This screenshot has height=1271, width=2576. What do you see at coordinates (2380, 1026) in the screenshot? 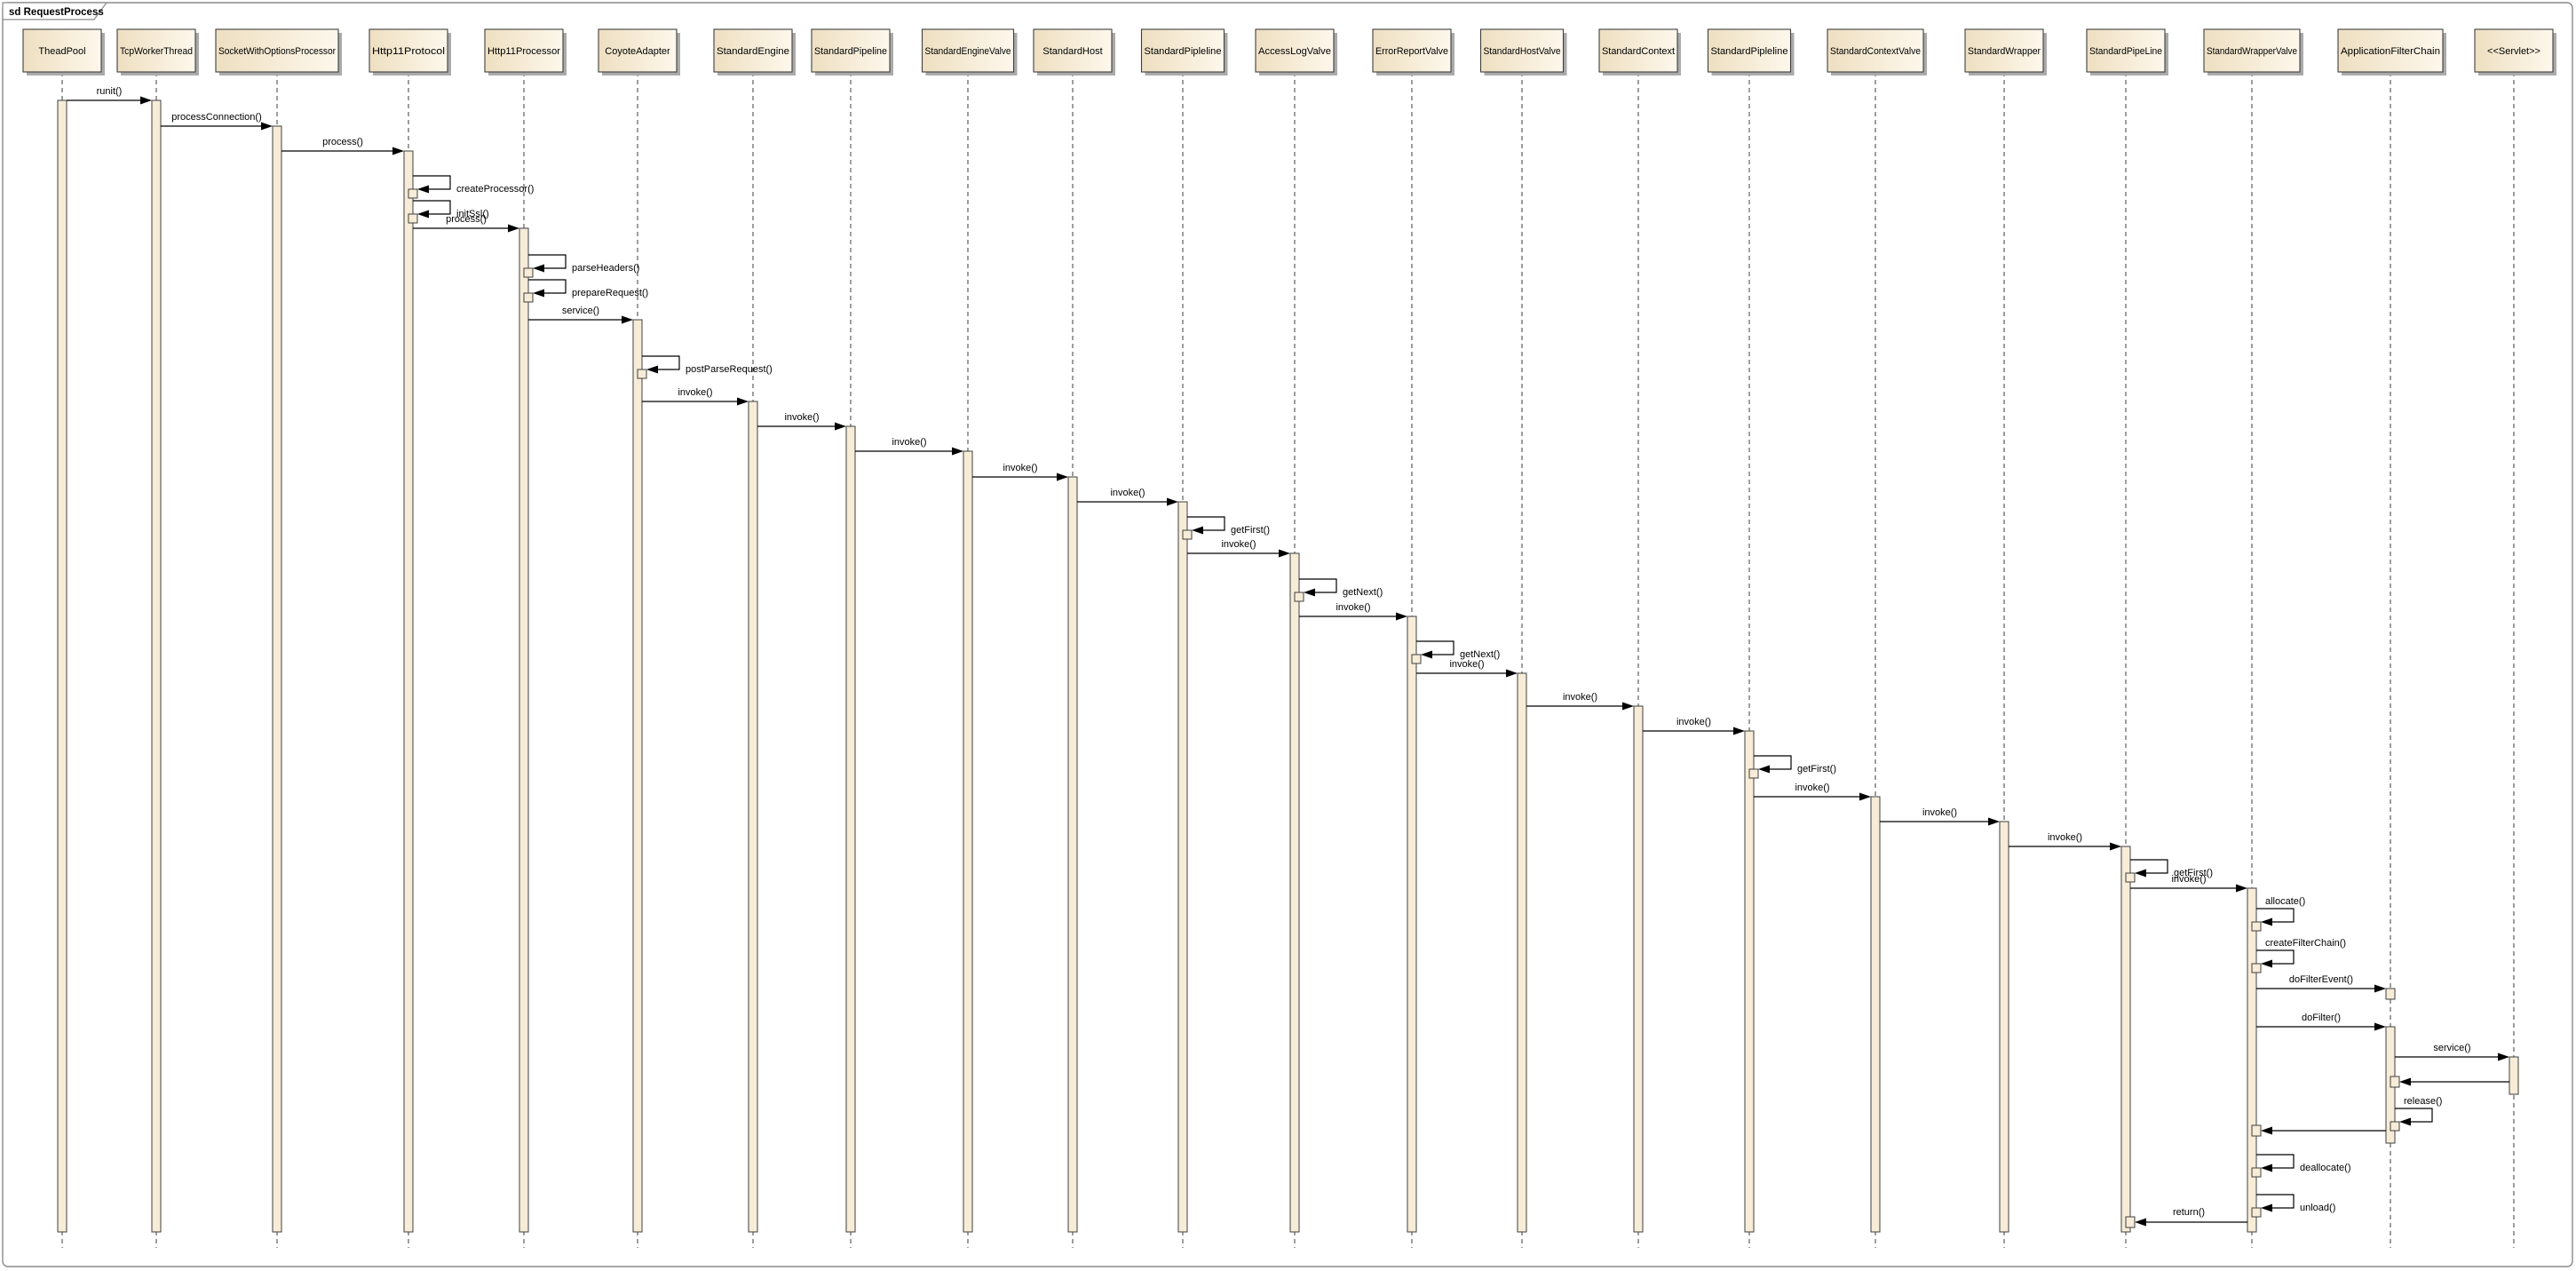
I see `message-dofilter-32-arrowhead` at bounding box center [2380, 1026].